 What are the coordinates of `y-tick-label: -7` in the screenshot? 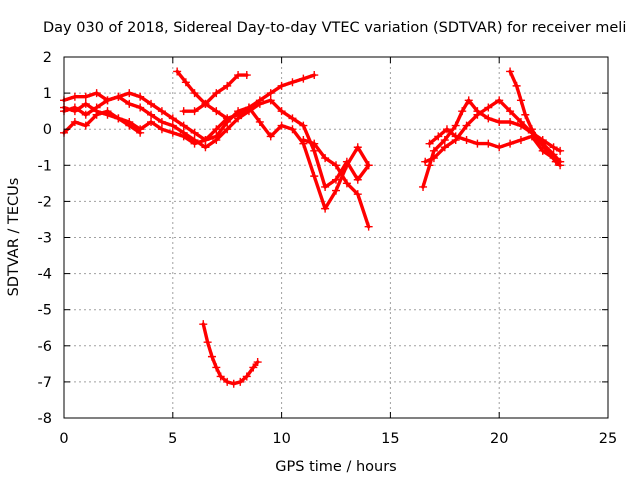 It's located at (45, 383).